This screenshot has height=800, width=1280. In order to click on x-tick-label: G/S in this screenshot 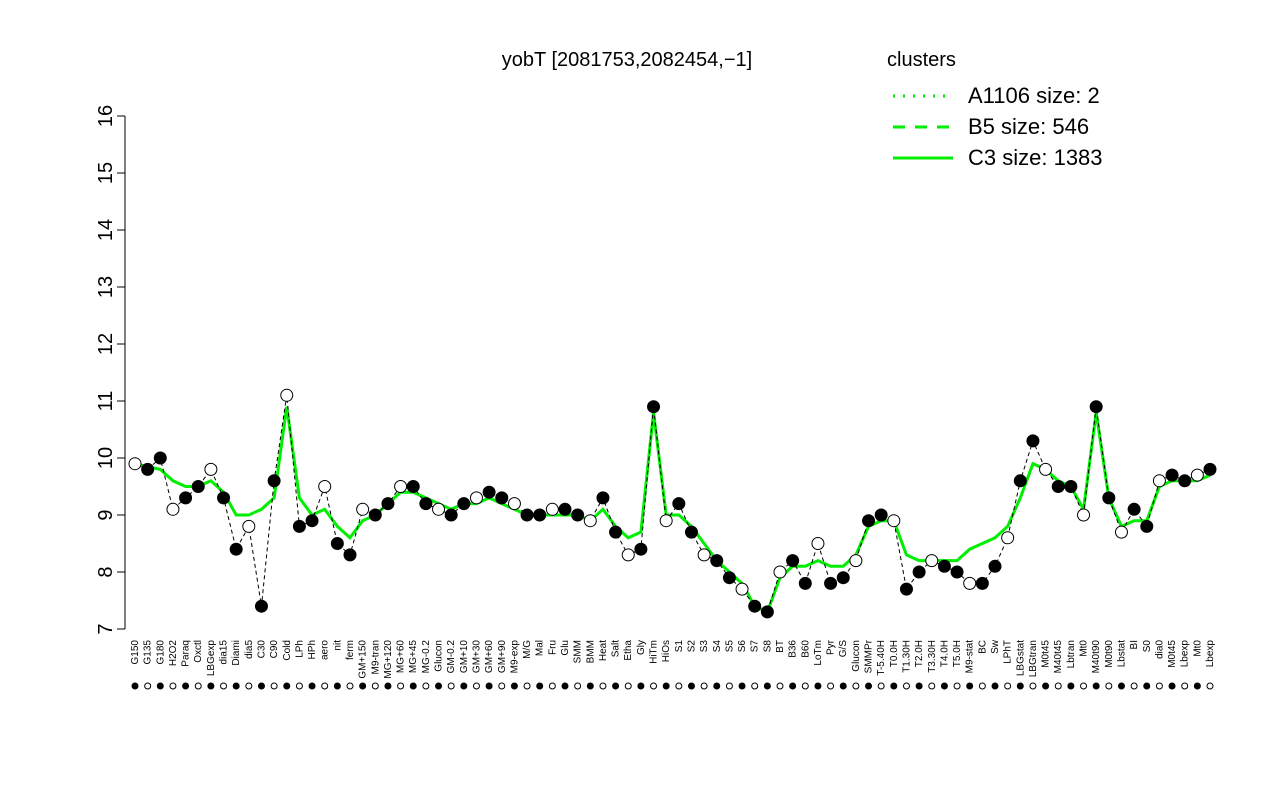, I will do `click(843, 649)`.